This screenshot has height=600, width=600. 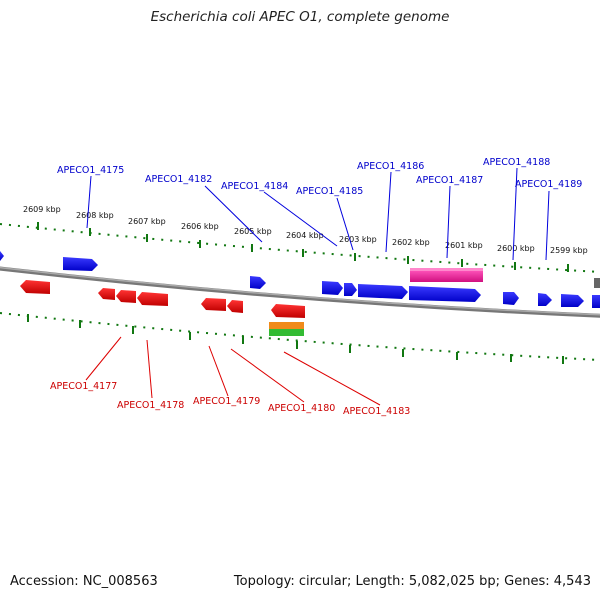 I want to click on gene-label-4177: APECO1_4177, so click(x=83, y=386).